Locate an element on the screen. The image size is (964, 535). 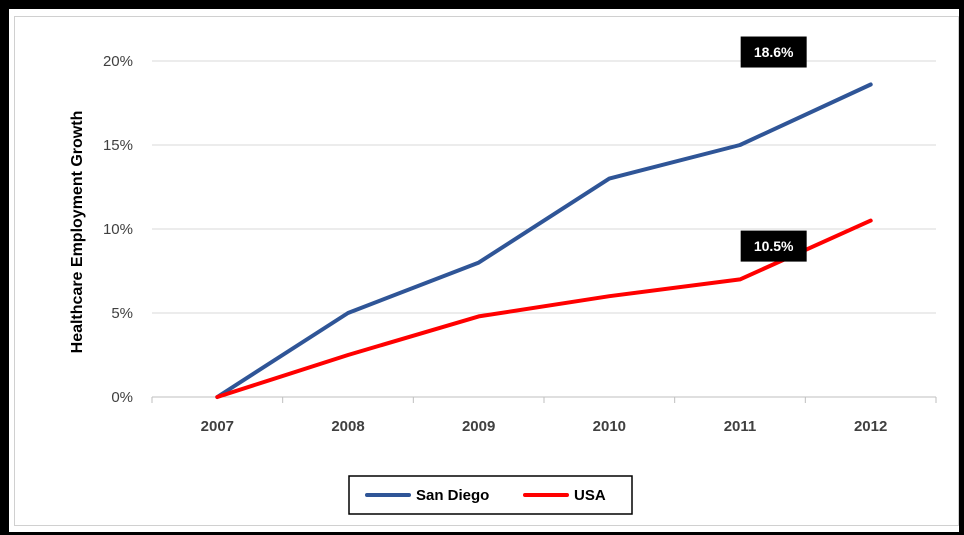
data-label: 10.5% is located at coordinates (773, 246).